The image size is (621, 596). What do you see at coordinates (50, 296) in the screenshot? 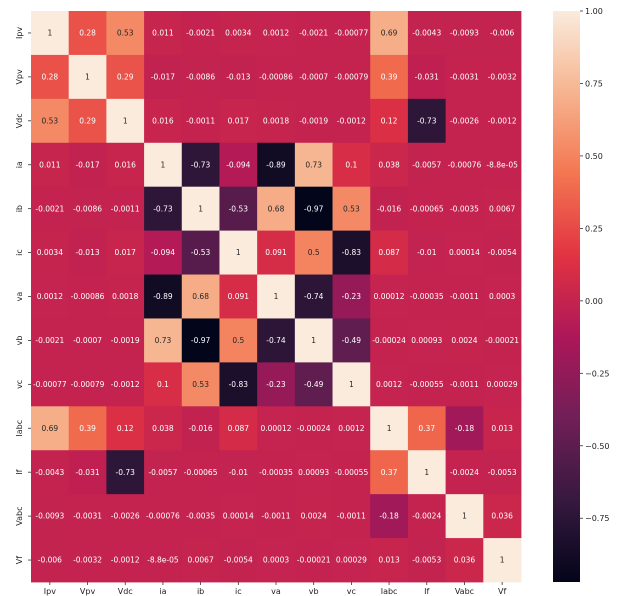
I see `heatmap-annotation-va-Ipv: 0.0012` at bounding box center [50, 296].